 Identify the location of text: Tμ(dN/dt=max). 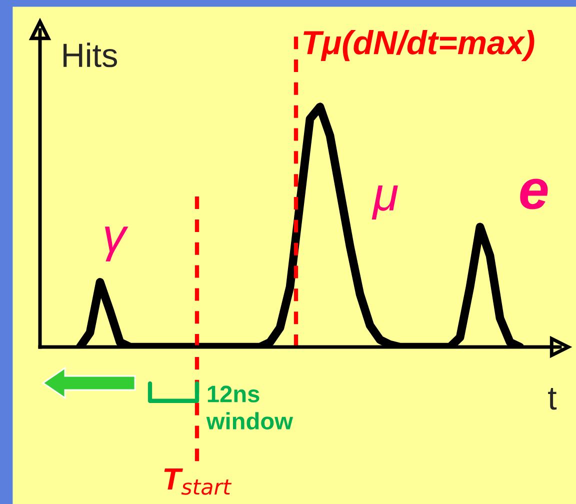
(419, 46).